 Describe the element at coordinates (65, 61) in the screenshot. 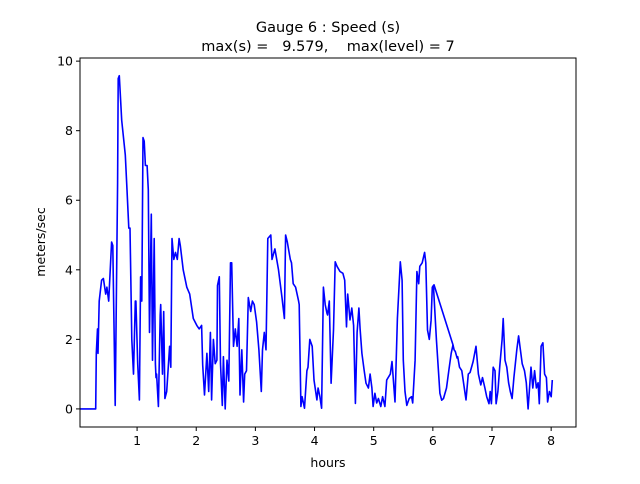

I see `y-tick-label: 10` at that location.